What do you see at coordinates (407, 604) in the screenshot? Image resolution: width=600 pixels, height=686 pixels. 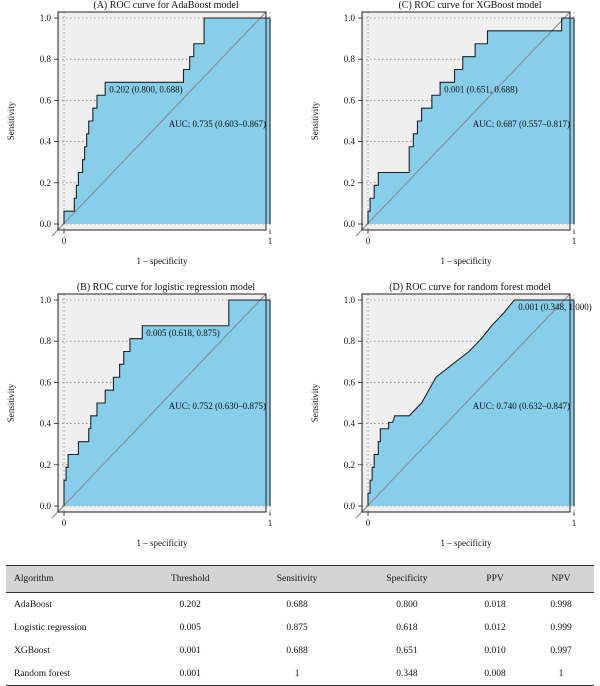 I see `table-cell: 0.800` at bounding box center [407, 604].